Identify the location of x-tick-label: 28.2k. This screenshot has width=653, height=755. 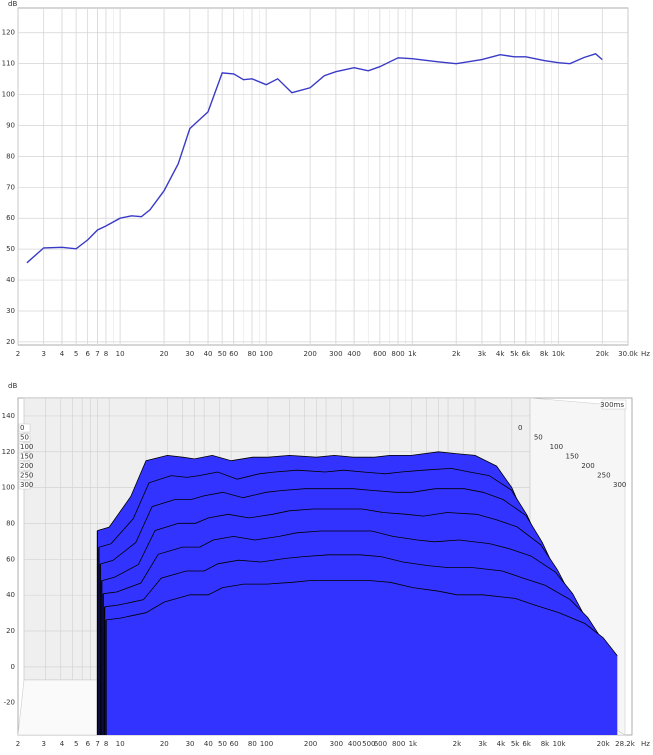
(625, 744).